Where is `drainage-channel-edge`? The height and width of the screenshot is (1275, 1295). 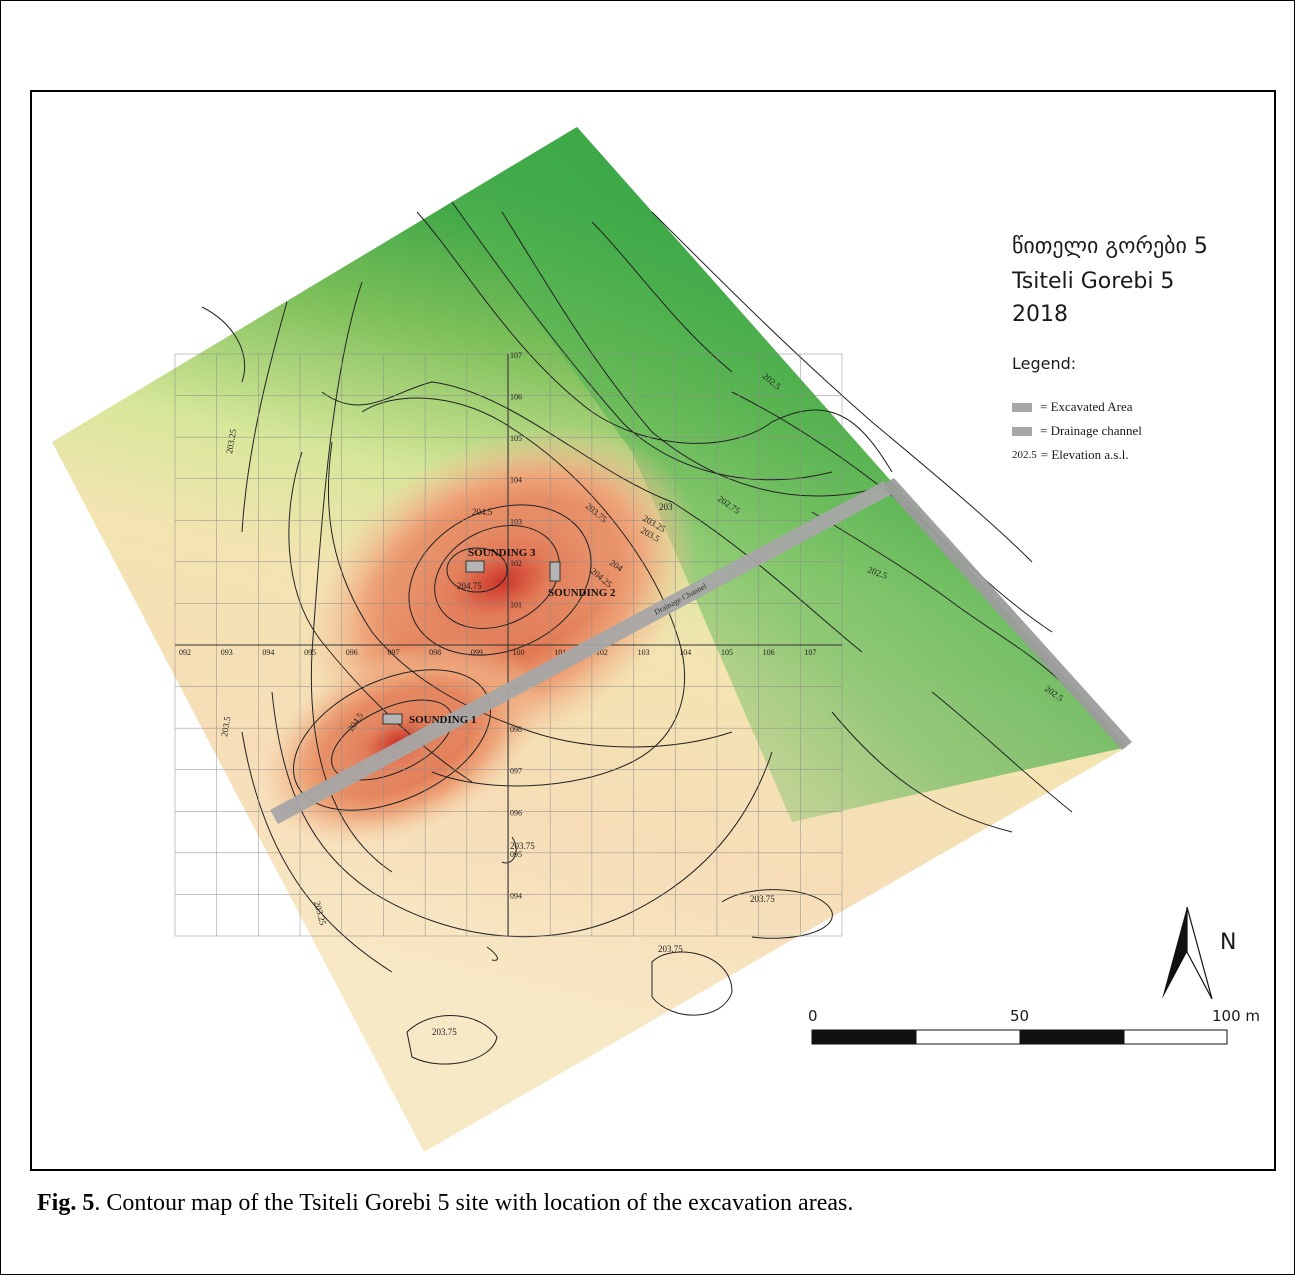
drainage-channel-edge is located at coordinates (1007, 614).